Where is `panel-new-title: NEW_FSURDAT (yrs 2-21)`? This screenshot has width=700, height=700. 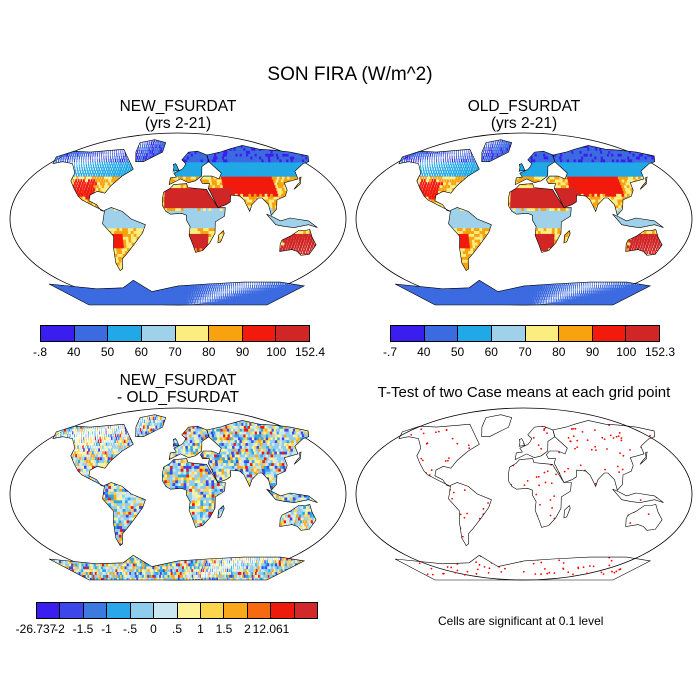
panel-new-title: NEW_FSURDAT (yrs 2-21) is located at coordinates (178, 115).